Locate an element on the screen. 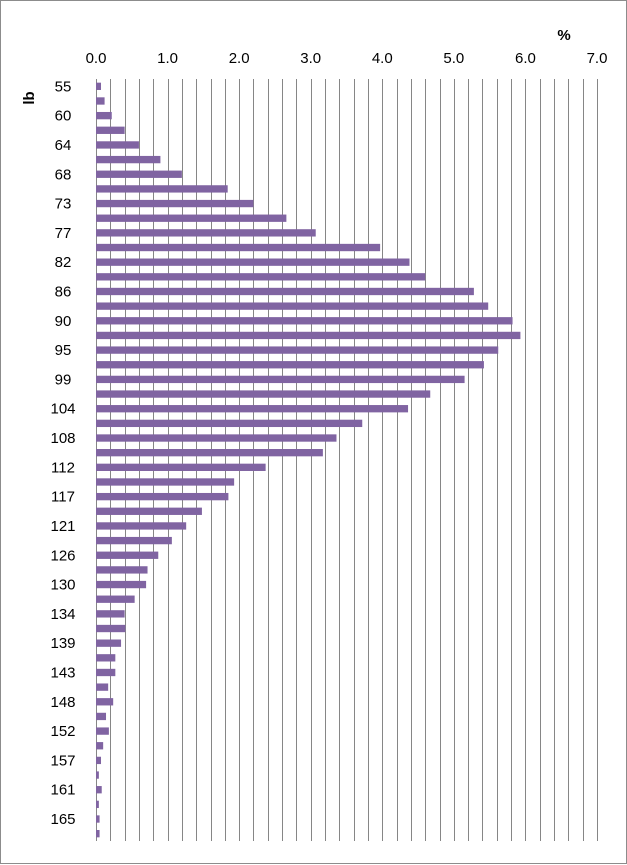  y-tick-label: 64 is located at coordinates (63, 145).